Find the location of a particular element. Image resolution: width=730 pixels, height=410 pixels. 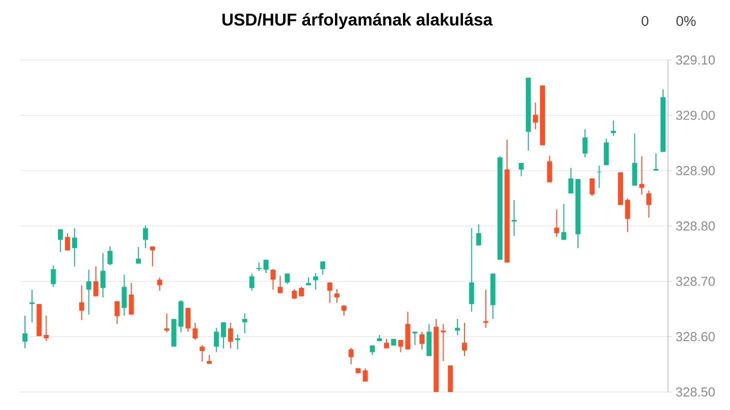

y-tick-label: 328.60 is located at coordinates (695, 337).